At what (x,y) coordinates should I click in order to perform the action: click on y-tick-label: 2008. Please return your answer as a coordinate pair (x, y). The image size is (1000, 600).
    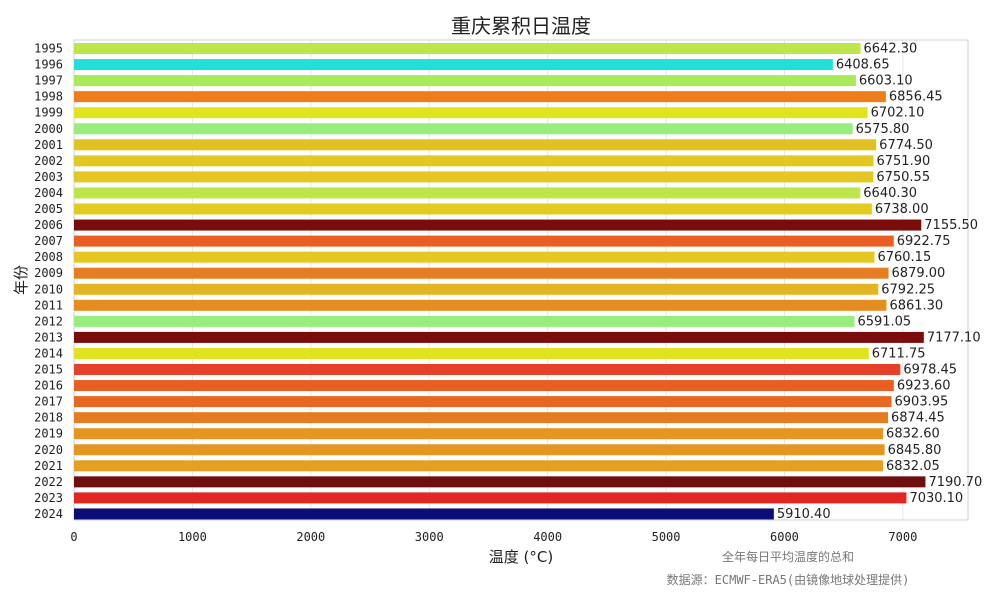
    Looking at the image, I should click on (48, 257).